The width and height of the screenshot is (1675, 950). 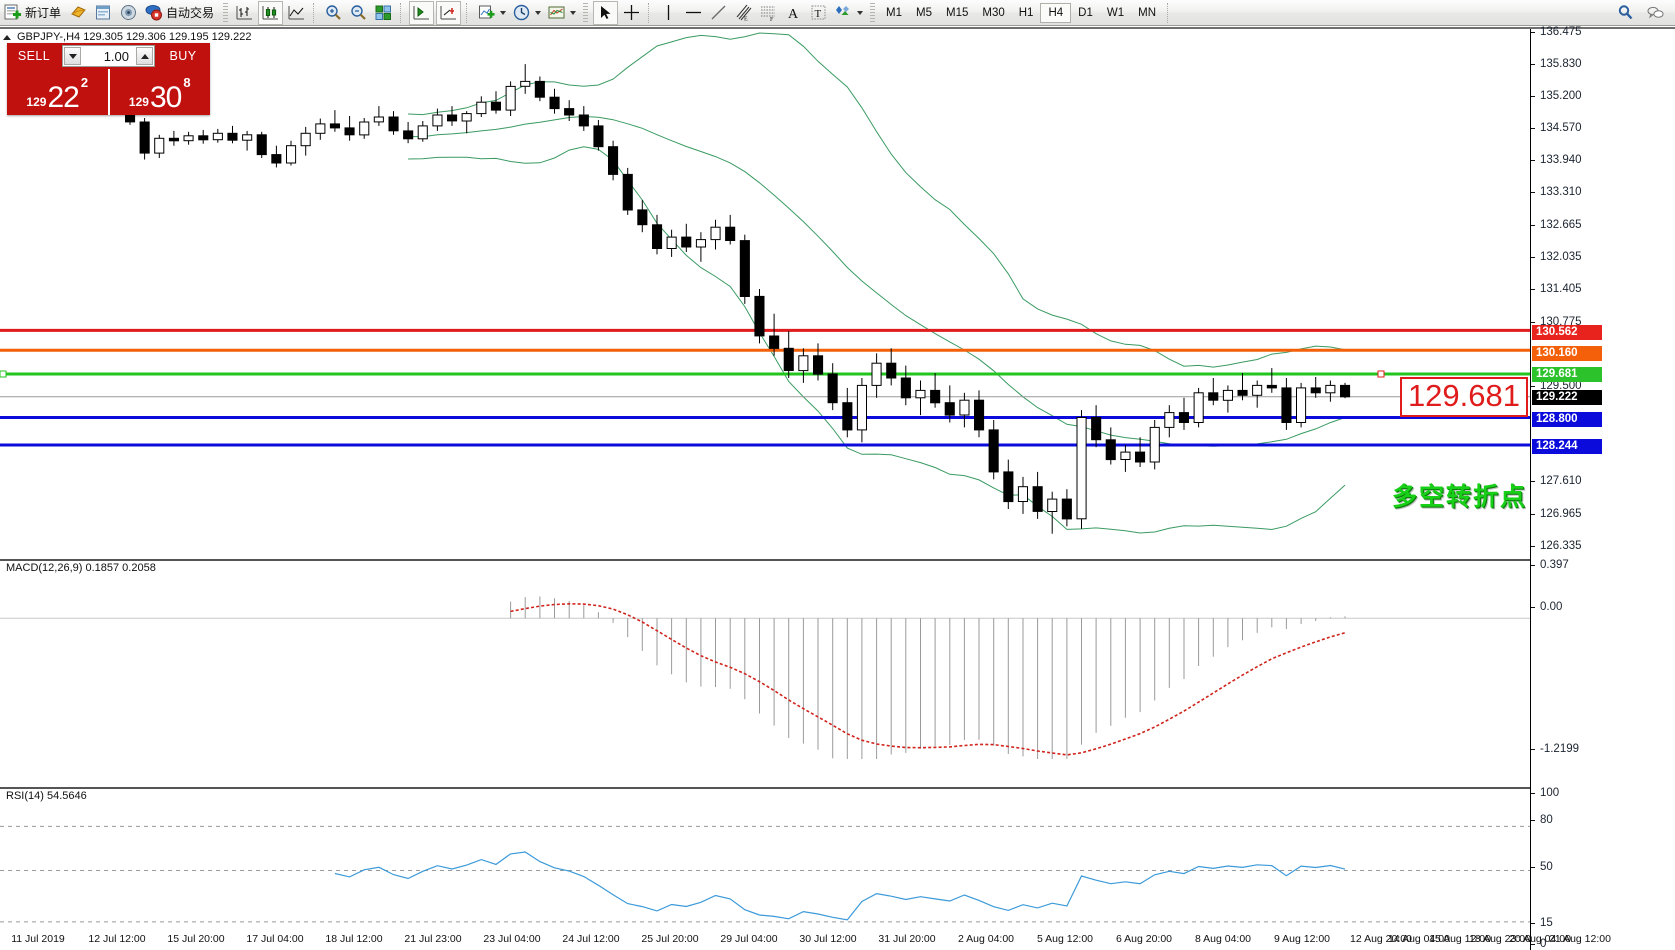 I want to click on auto-scroll-icon, so click(x=421, y=12).